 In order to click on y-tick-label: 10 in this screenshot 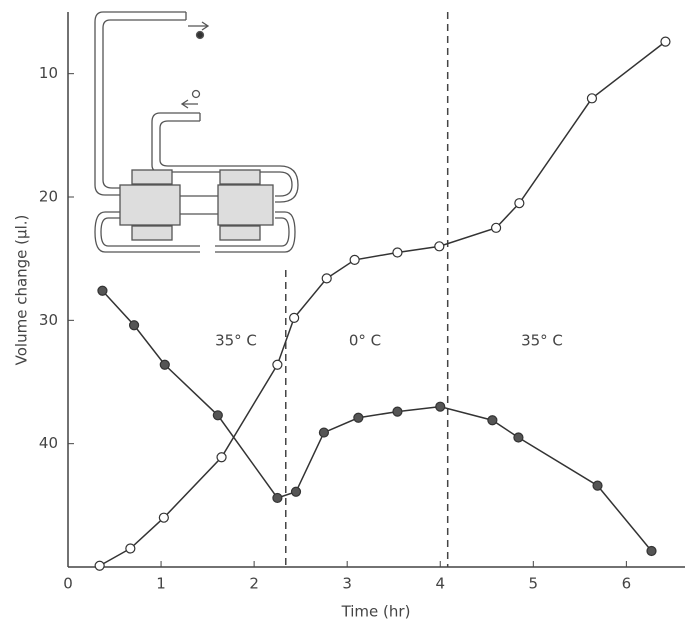, I will do `click(48, 73)`.